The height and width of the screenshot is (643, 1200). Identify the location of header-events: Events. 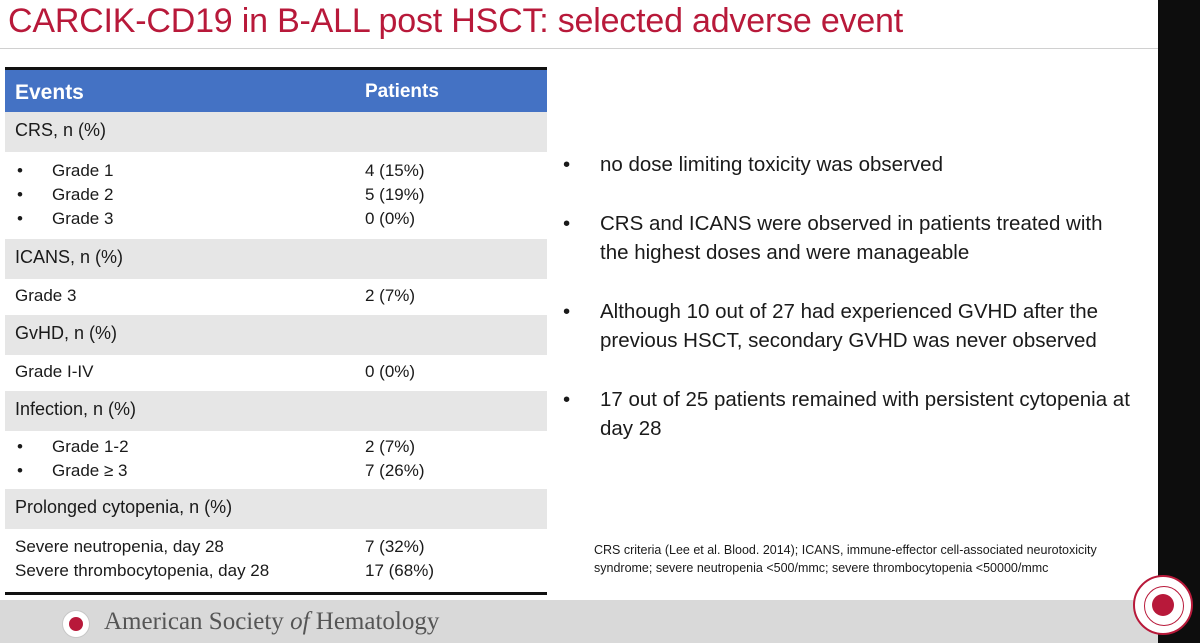
(49, 92).